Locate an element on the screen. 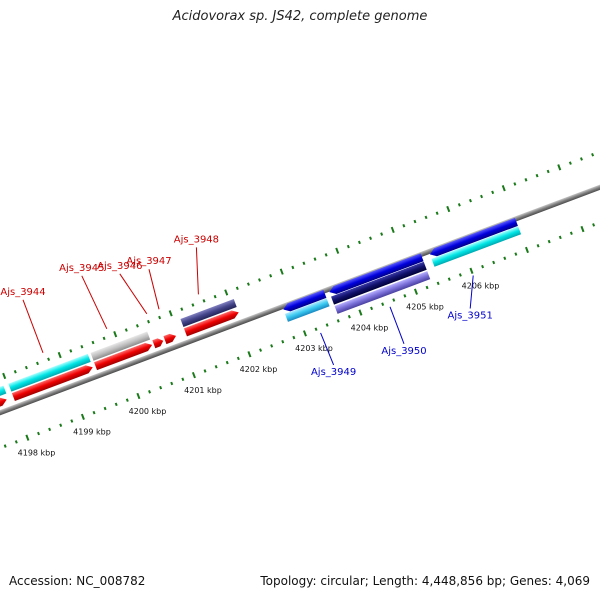 This screenshot has height=600, width=600. map-title: Acidovorax sp. JS42, complete genome is located at coordinates (300, 16).